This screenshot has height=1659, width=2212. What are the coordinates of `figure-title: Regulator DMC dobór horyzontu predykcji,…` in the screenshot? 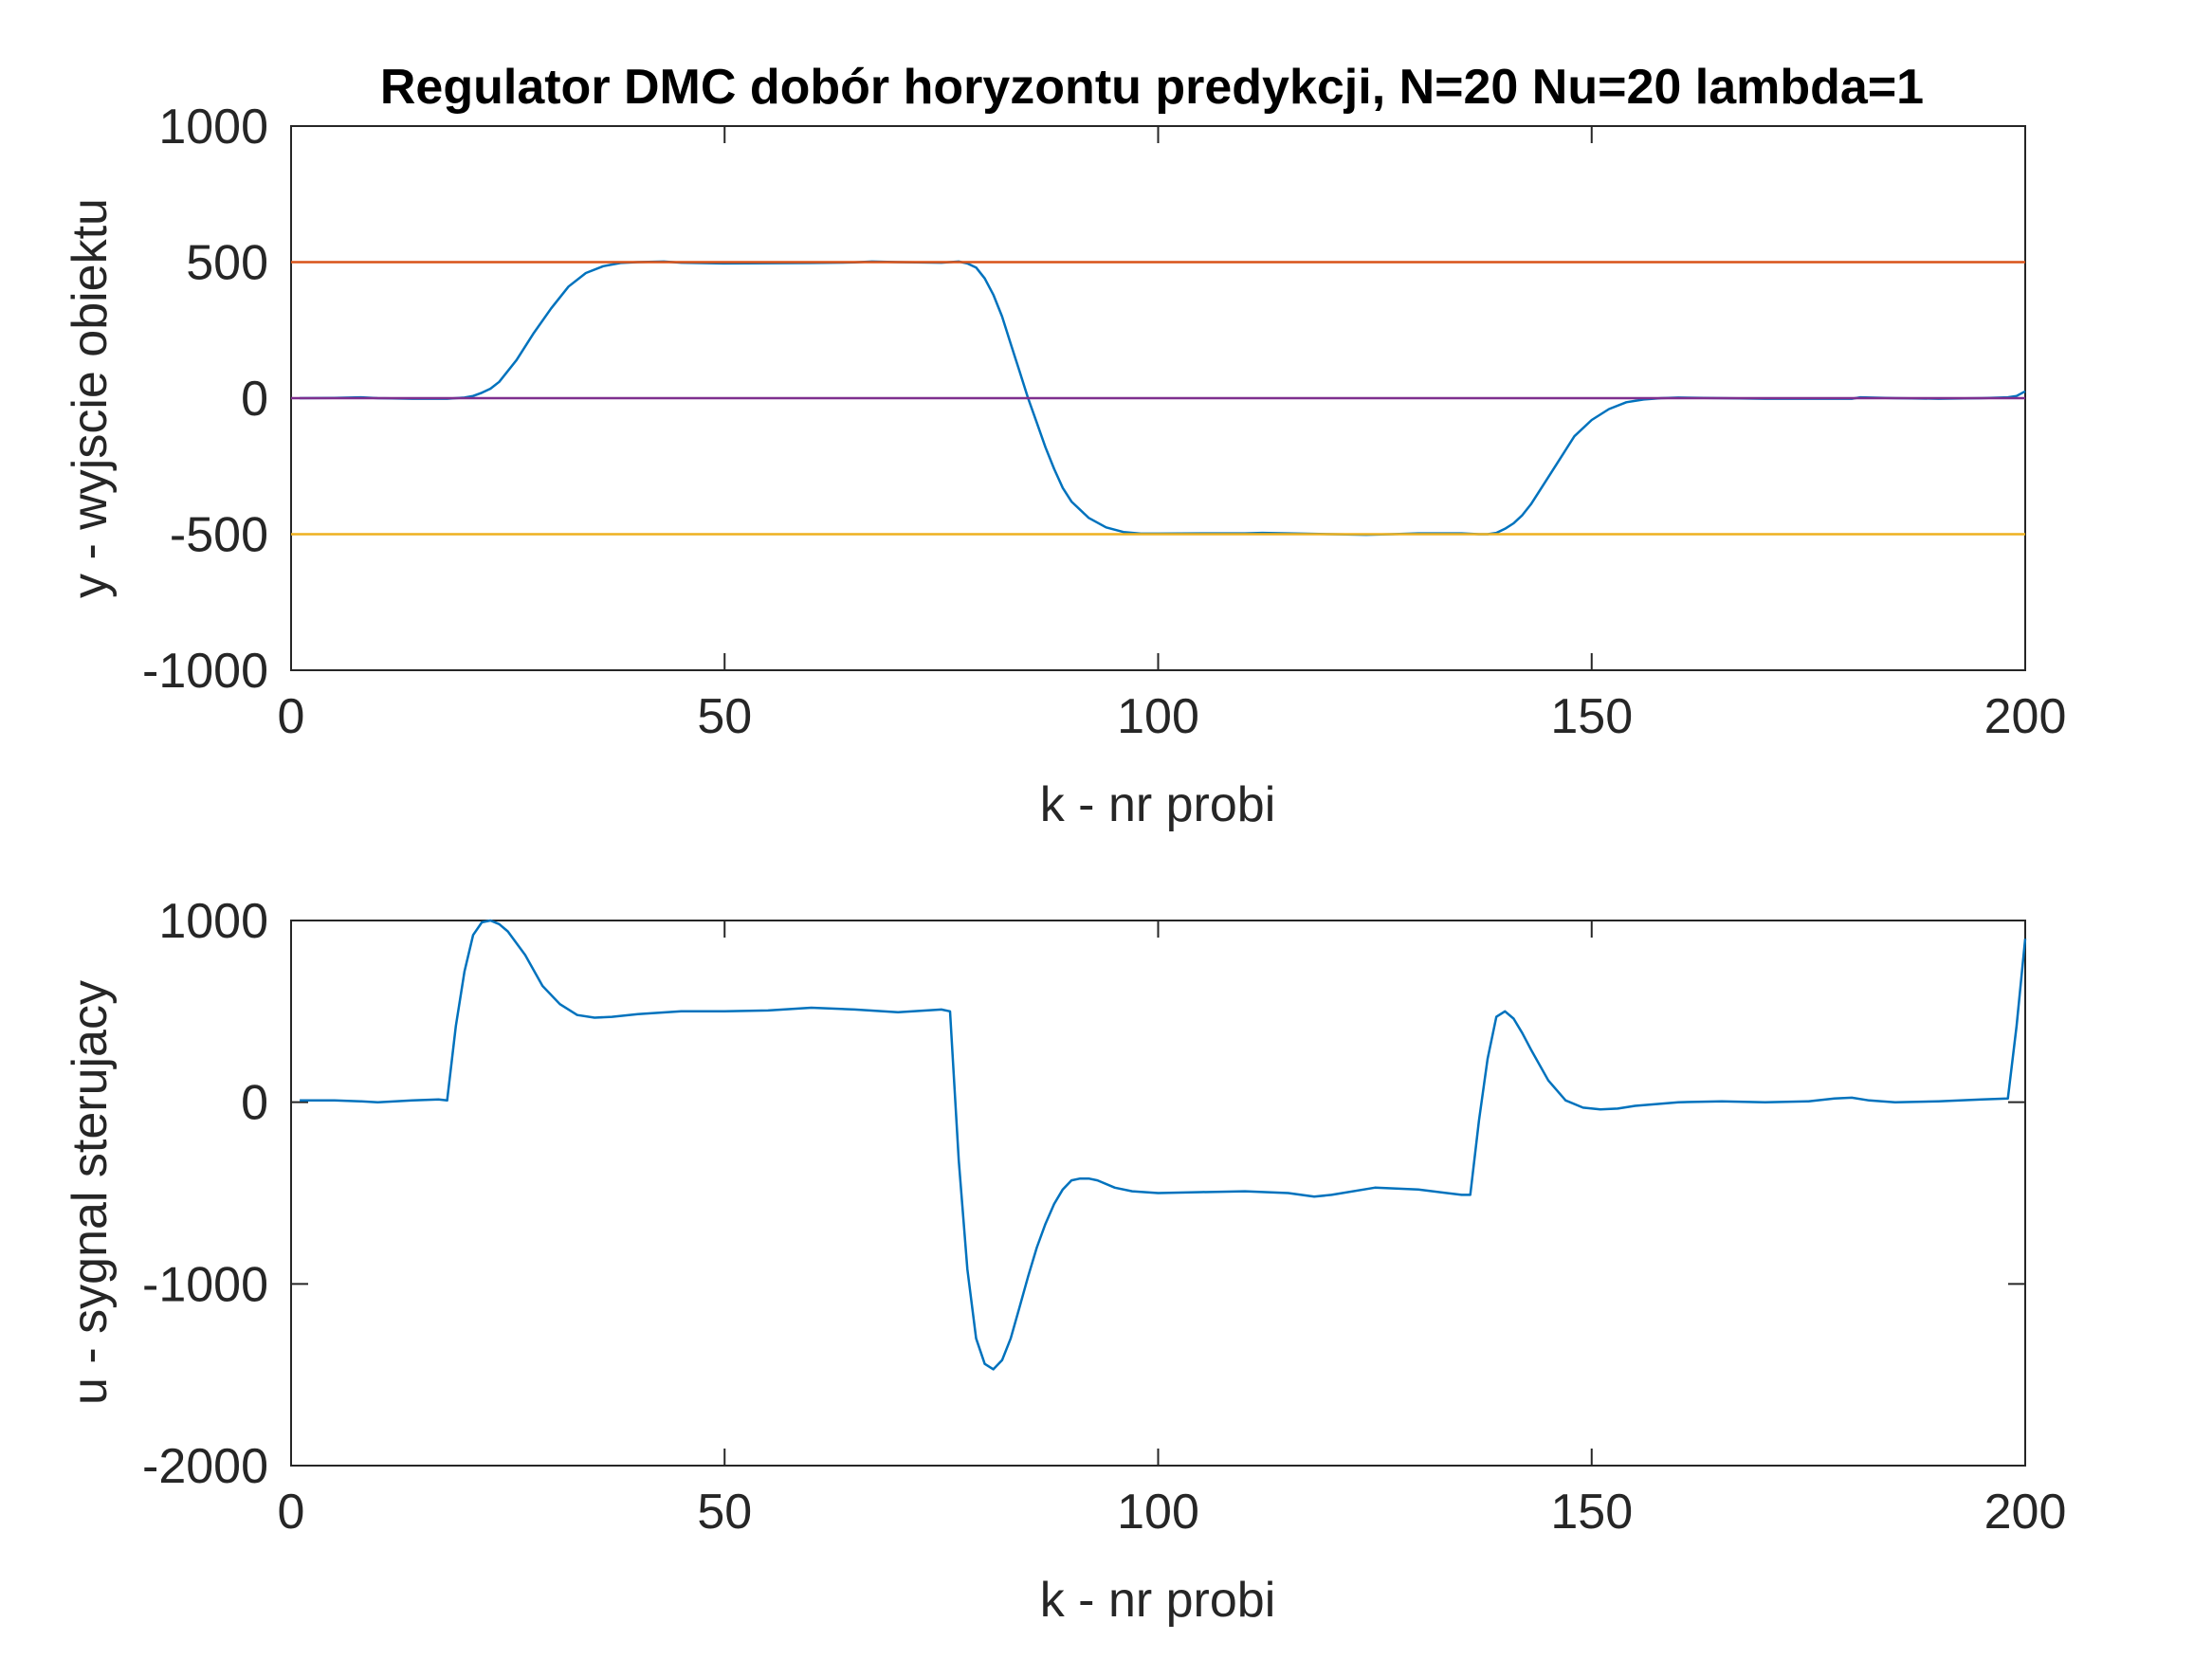 It's located at (1152, 87).